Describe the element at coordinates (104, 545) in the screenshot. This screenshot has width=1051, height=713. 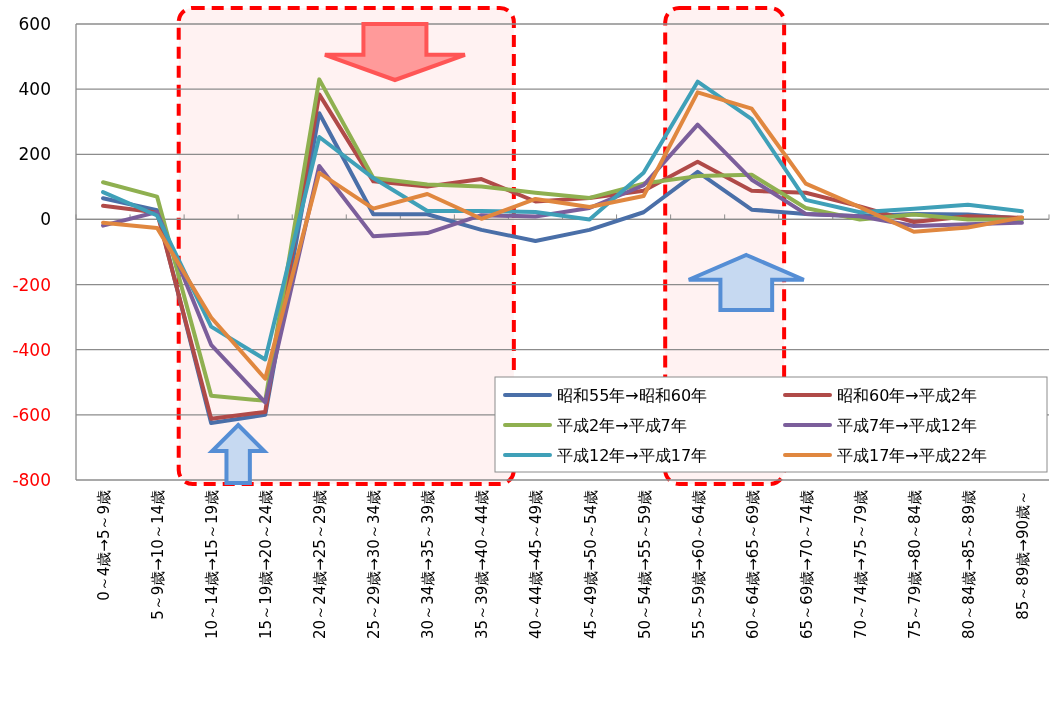
I see `x-tick-label: 0～4歳→5～9歳` at that location.